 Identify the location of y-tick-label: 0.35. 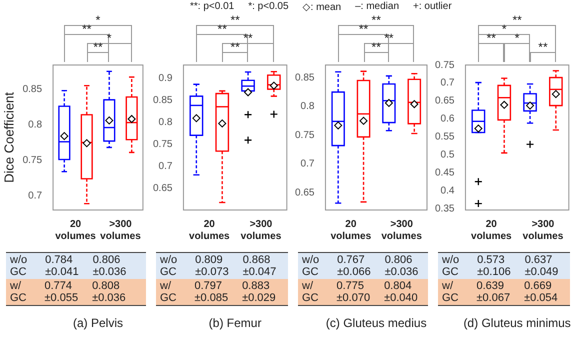
(444, 208).